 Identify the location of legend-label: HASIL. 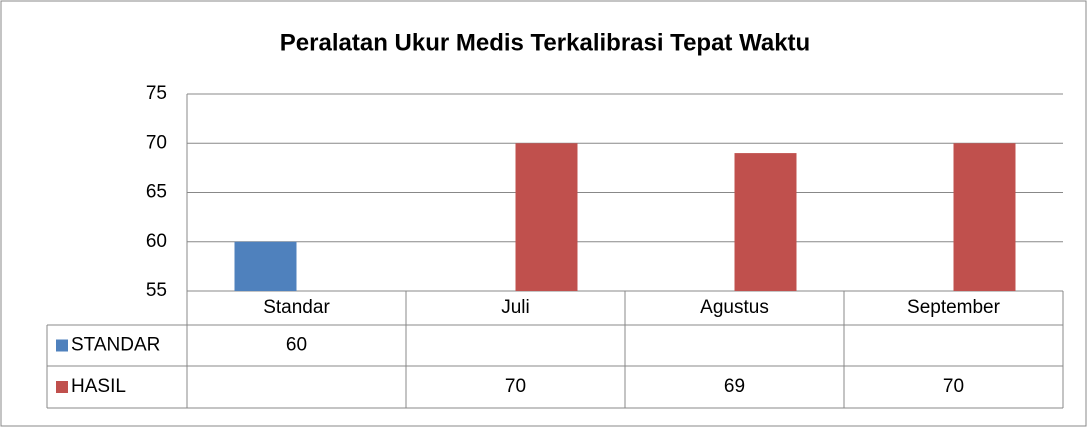
(98, 386).